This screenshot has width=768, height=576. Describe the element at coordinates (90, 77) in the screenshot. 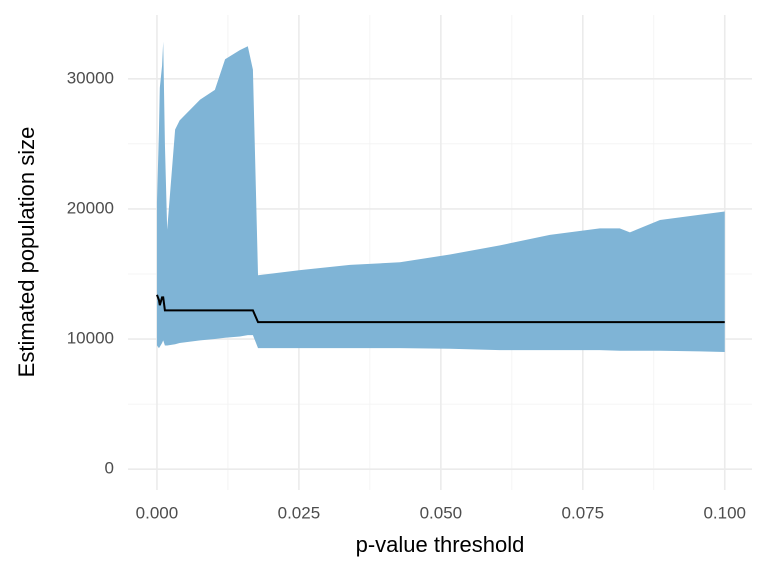

I see `y-tick-label: 30000` at that location.